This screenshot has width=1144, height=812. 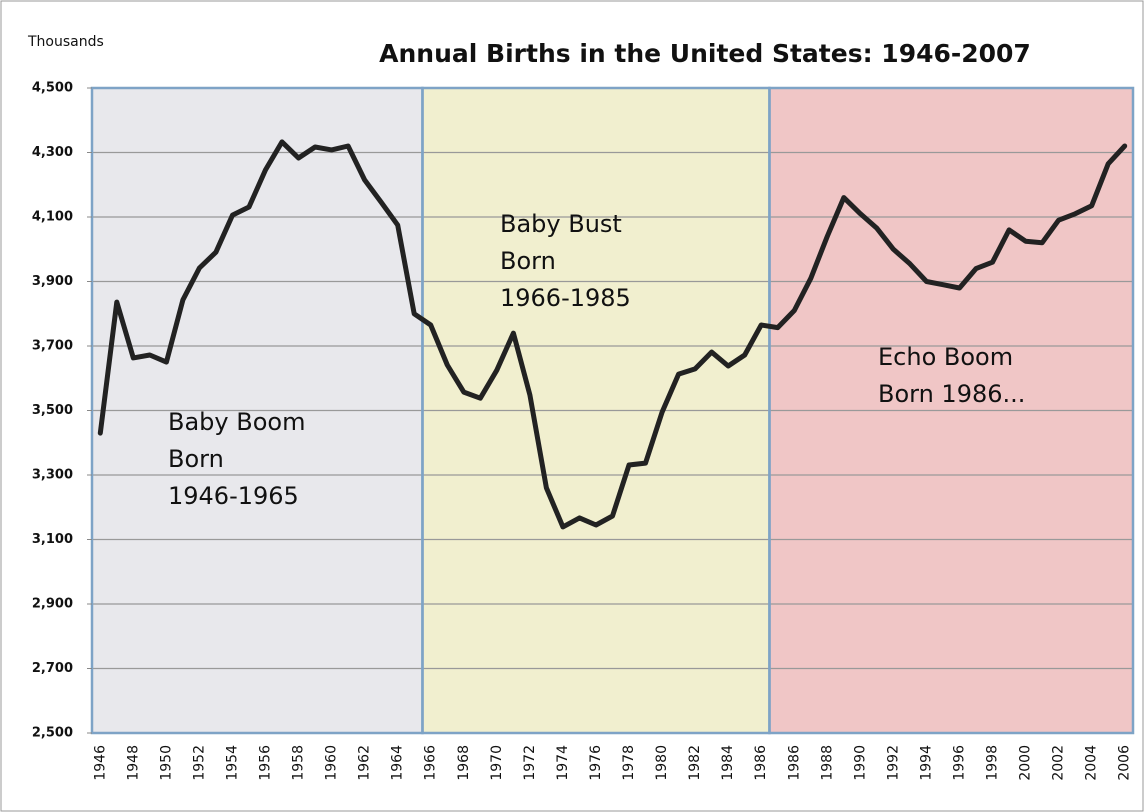 What do you see at coordinates (52, 88) in the screenshot?
I see `y-tick-label: 4,500` at bounding box center [52, 88].